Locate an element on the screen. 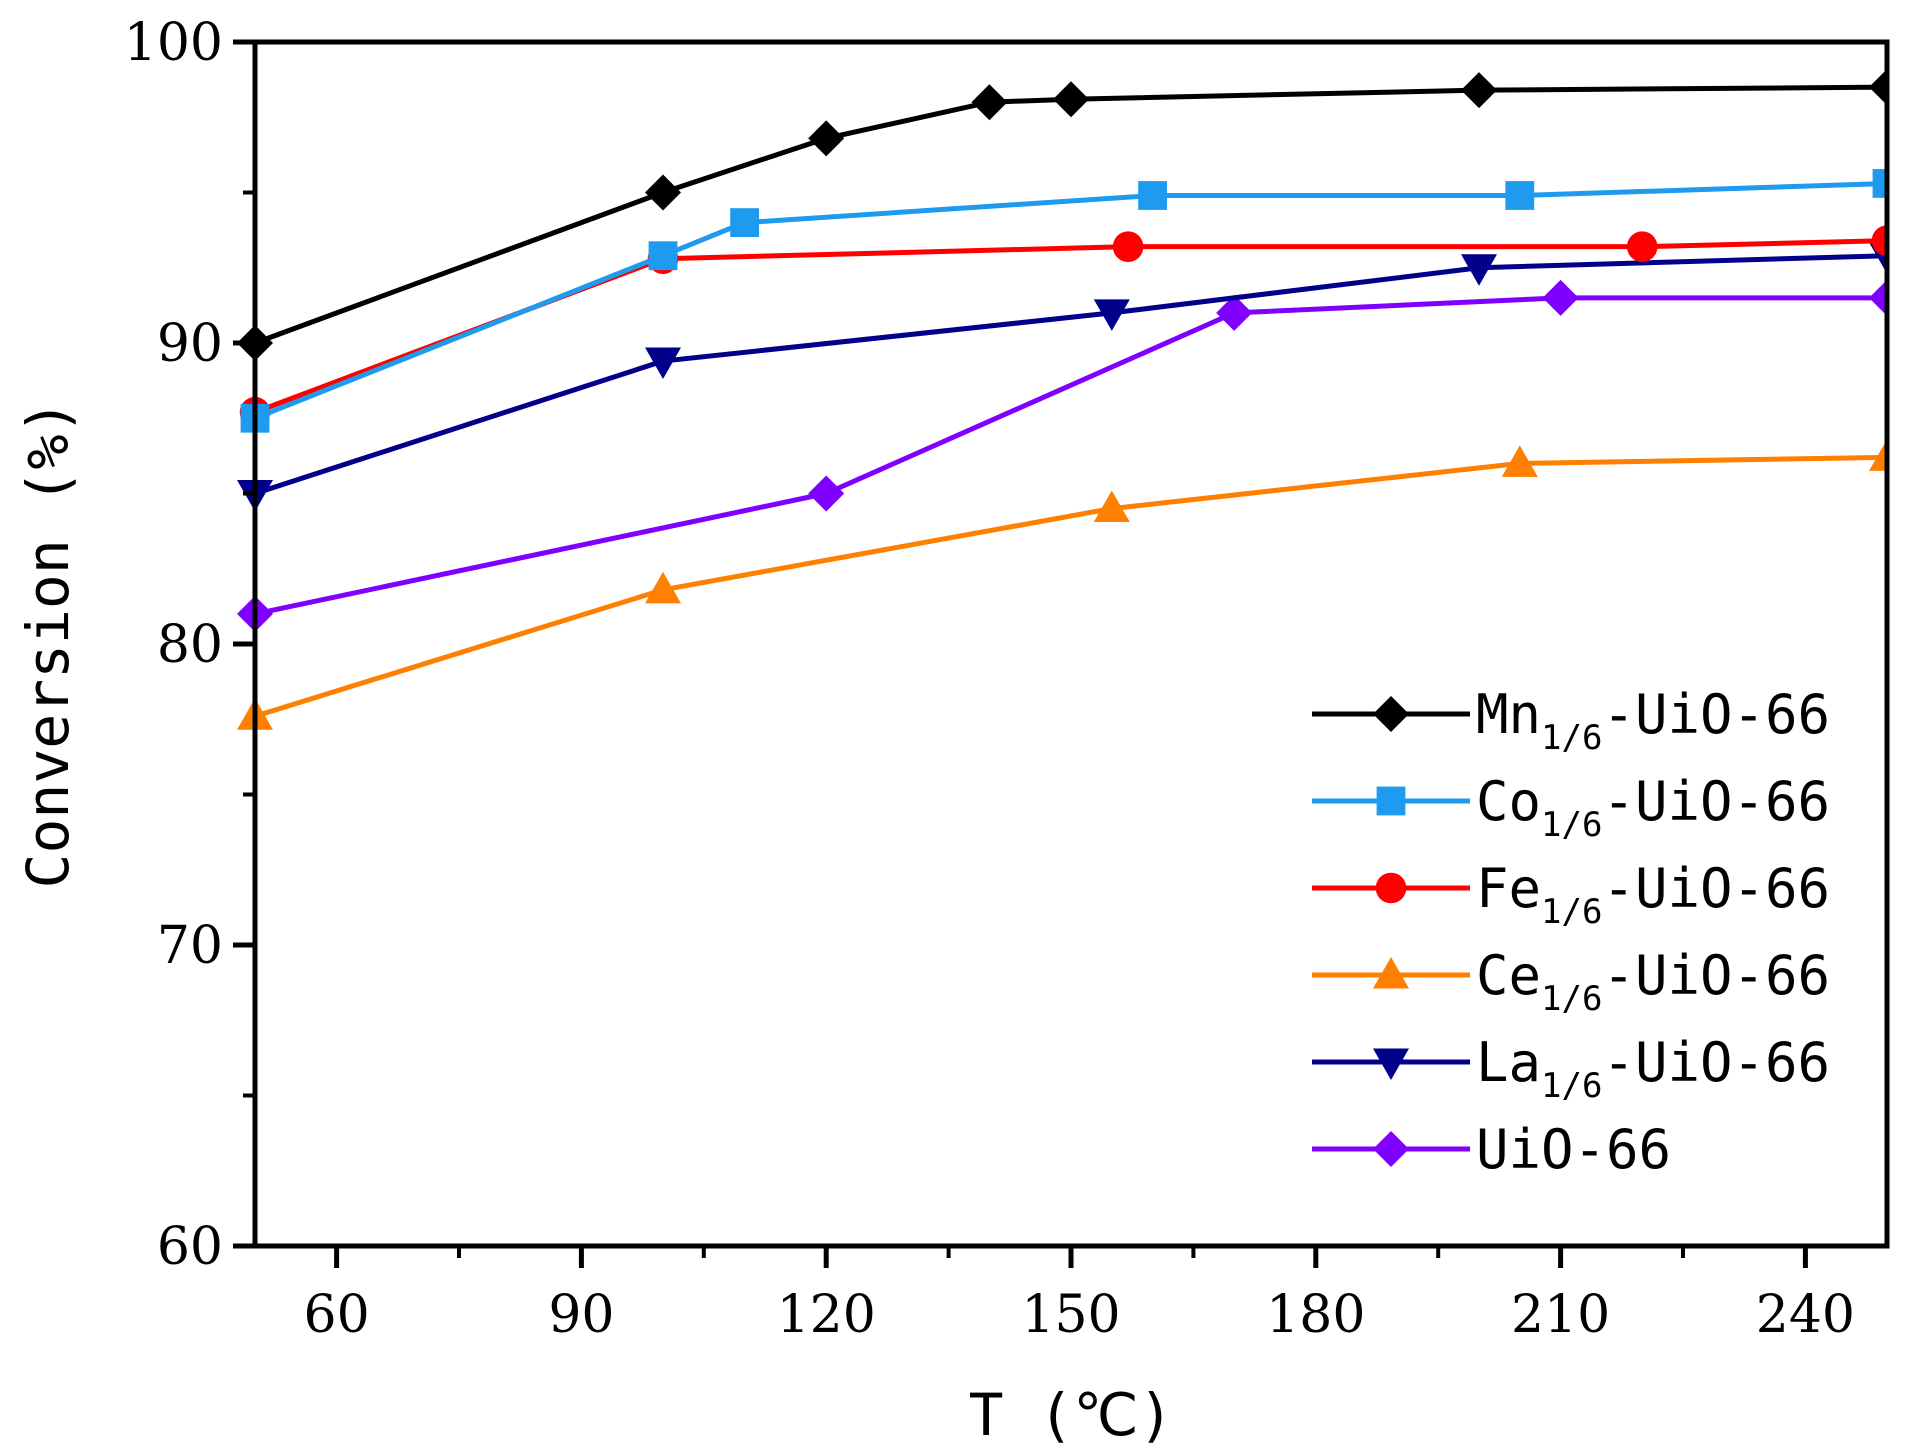 The height and width of the screenshot is (1455, 1907). legend-label-fe1-6-uio-66: Fe1/6-UiO-66 is located at coordinates (1653, 894).